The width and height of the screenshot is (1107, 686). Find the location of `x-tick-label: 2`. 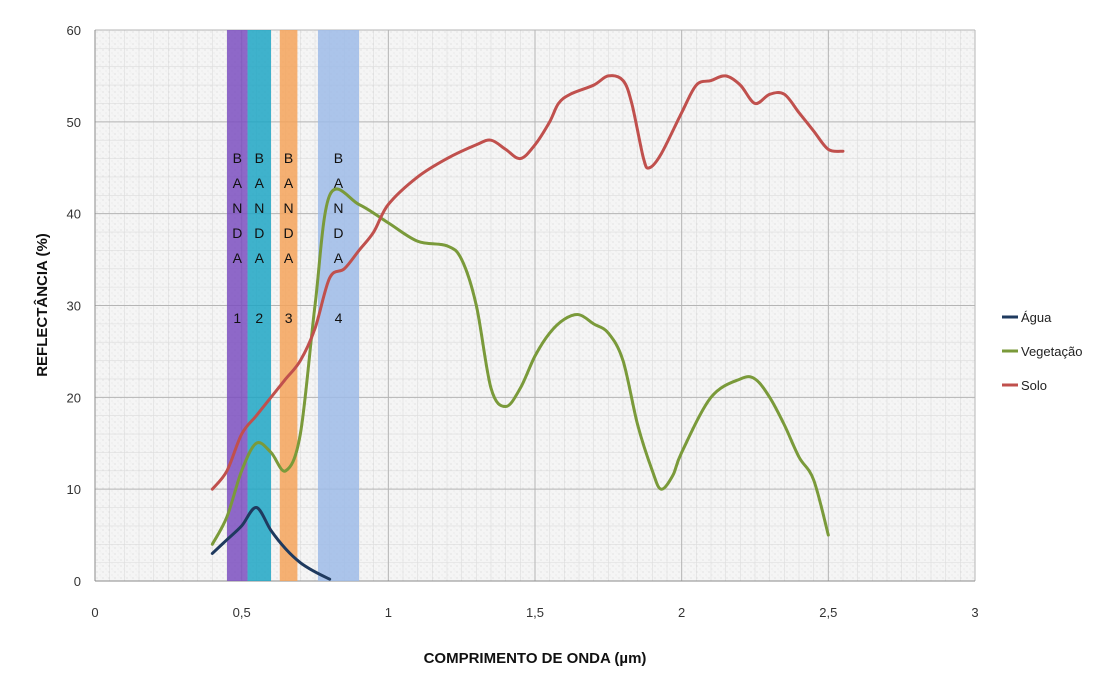

x-tick-label: 2 is located at coordinates (681, 612).